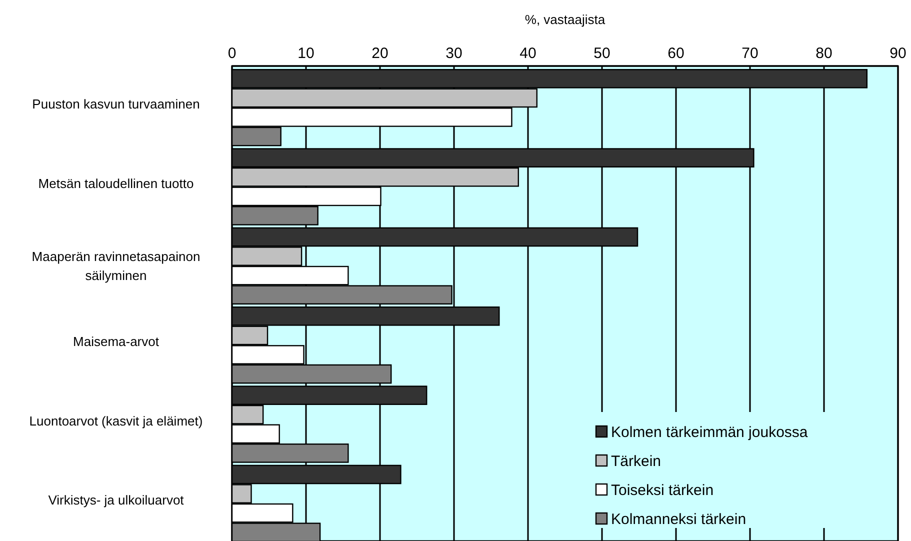 This screenshot has width=911, height=541. I want to click on x-tick-label: 90, so click(898, 53).